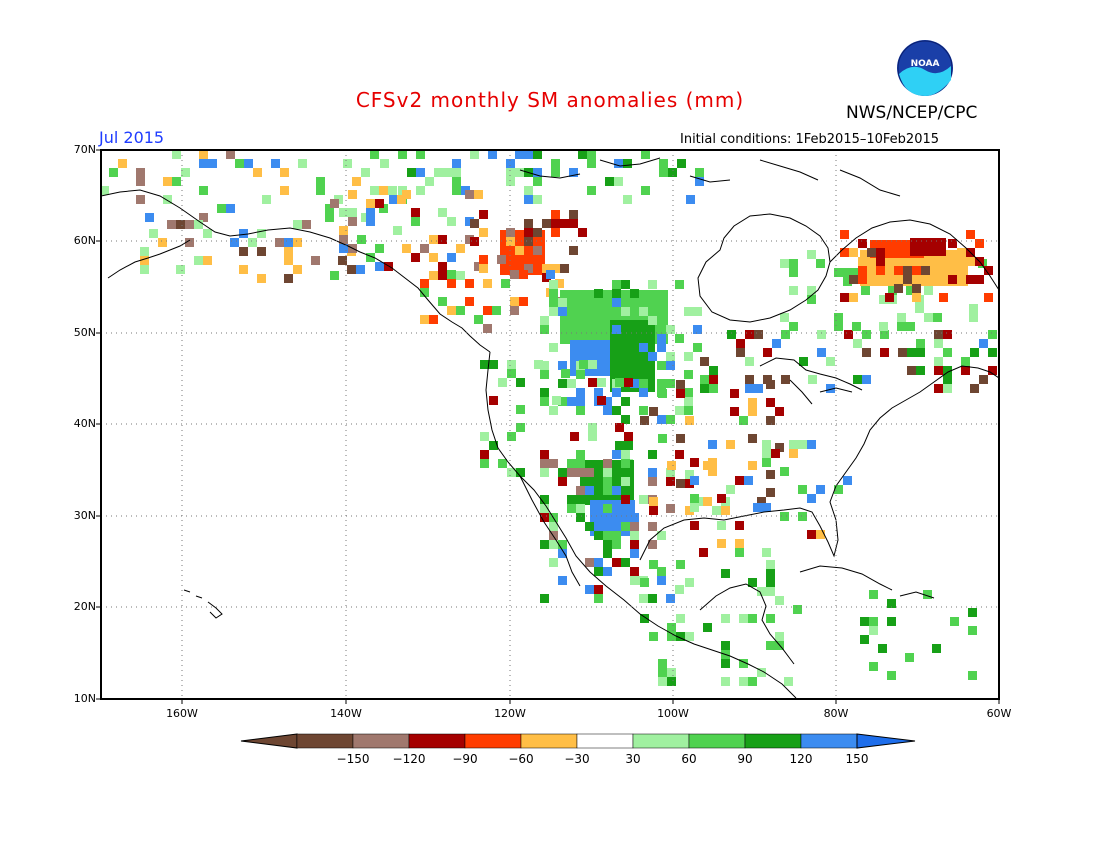  I want to click on coastline-baja, so click(550, 531).